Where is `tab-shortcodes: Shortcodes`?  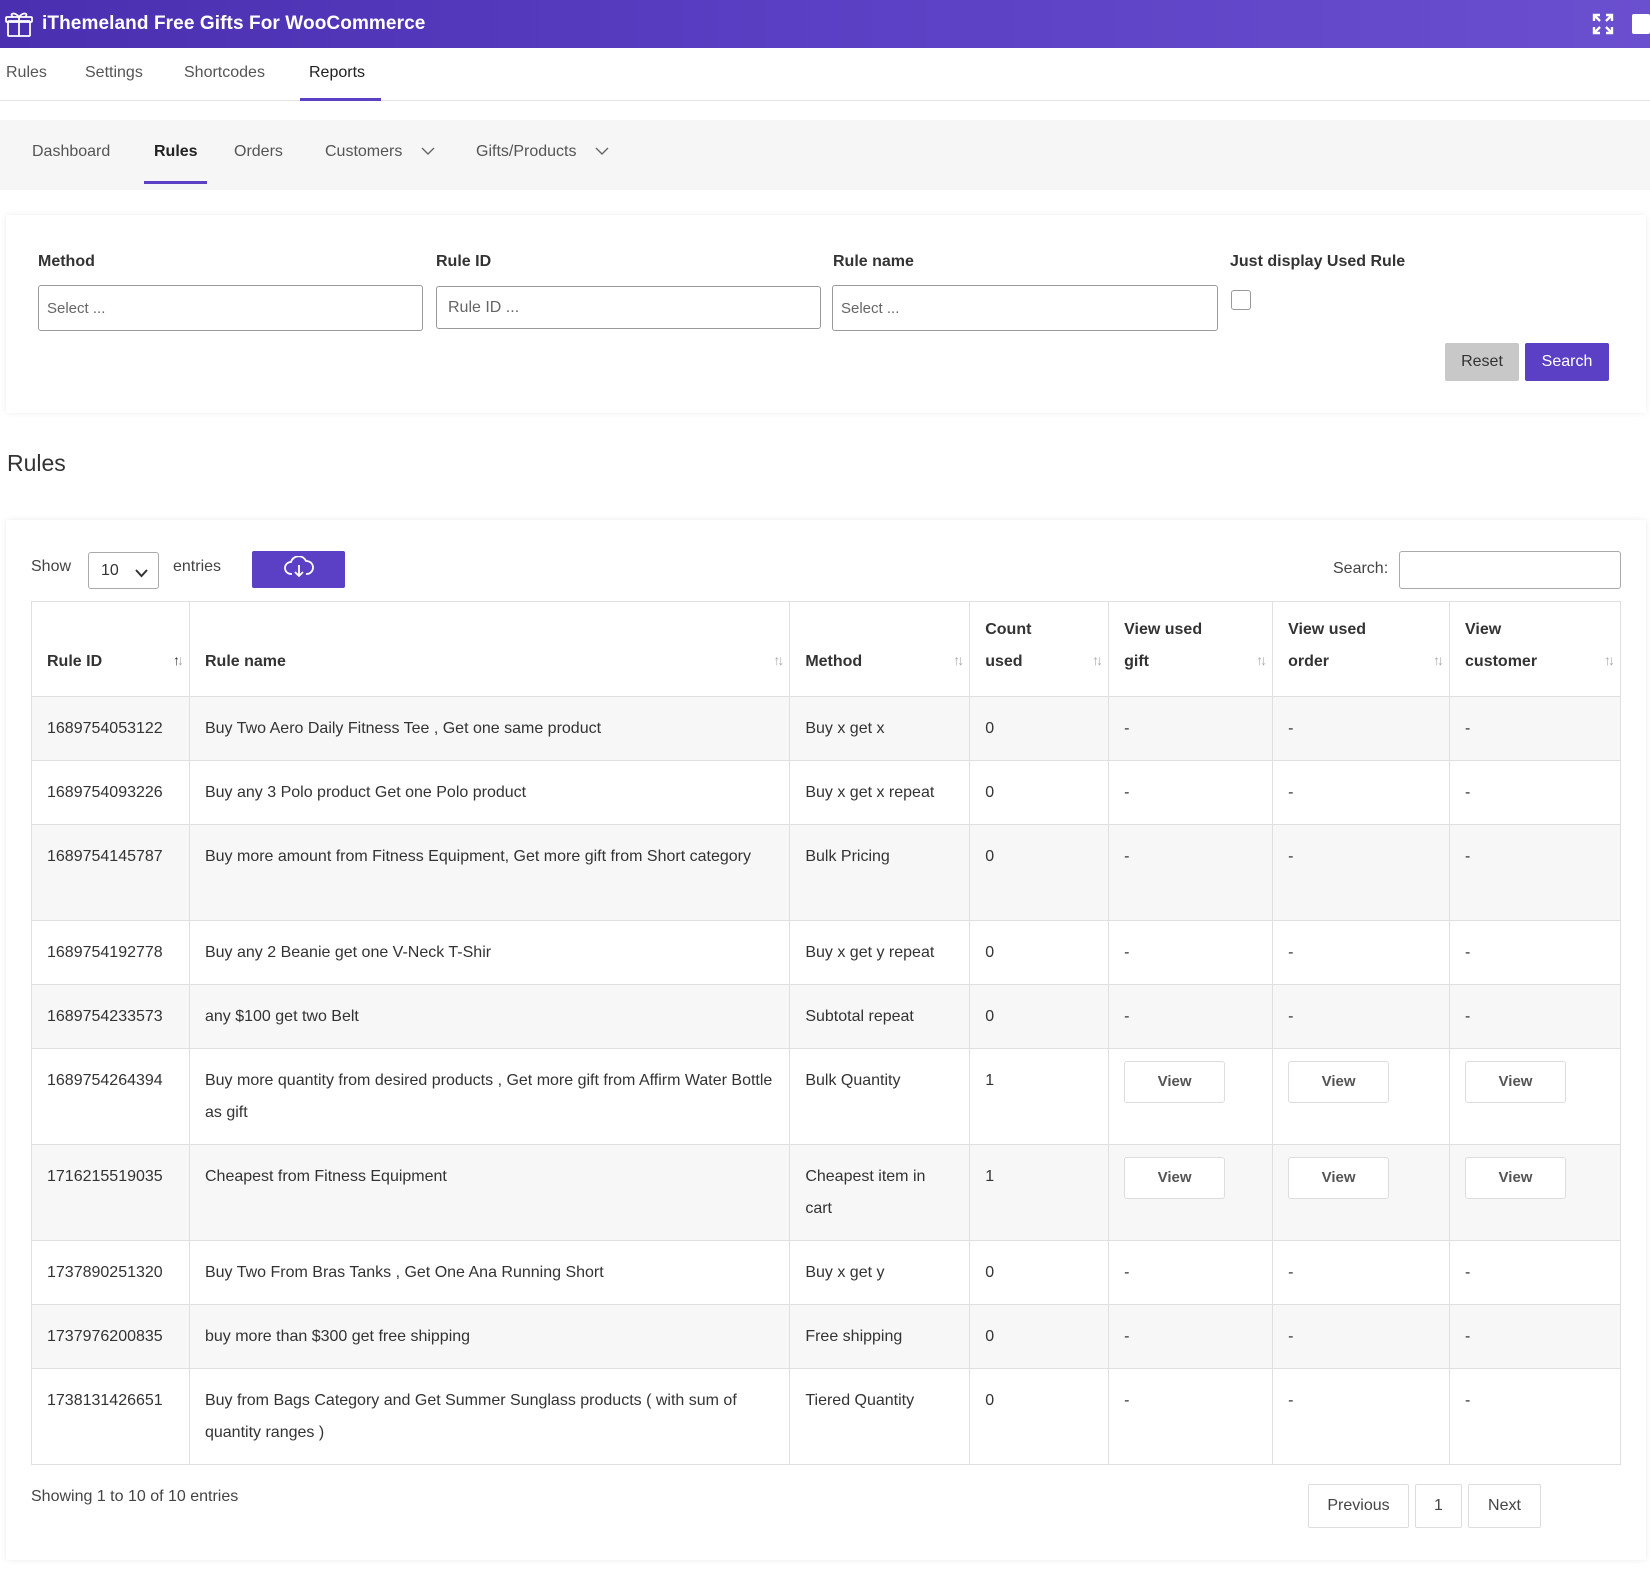 tab-shortcodes: Shortcodes is located at coordinates (224, 72).